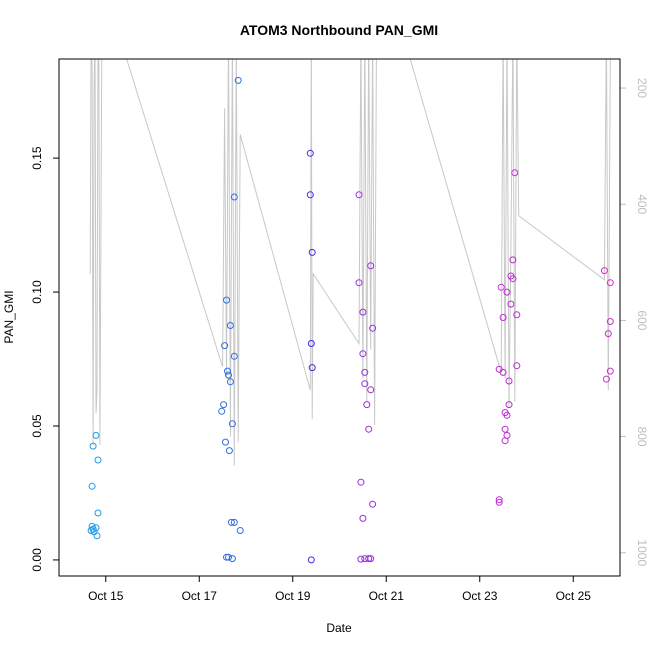 Image resolution: width=650 pixels, height=650 pixels. What do you see at coordinates (37, 158) in the screenshot?
I see `y-tick-label: 0.15` at bounding box center [37, 158].